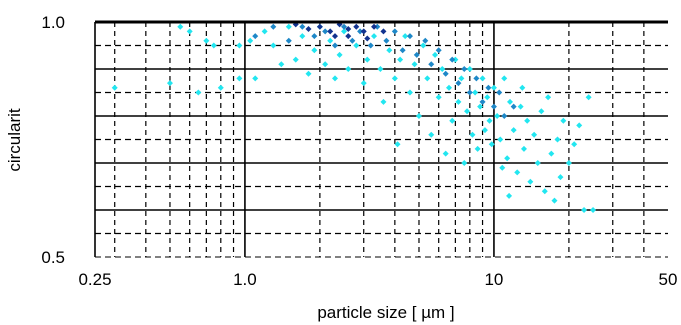 The width and height of the screenshot is (681, 325). What do you see at coordinates (94, 279) in the screenshot?
I see `x-tick-label: 0.25` at bounding box center [94, 279].